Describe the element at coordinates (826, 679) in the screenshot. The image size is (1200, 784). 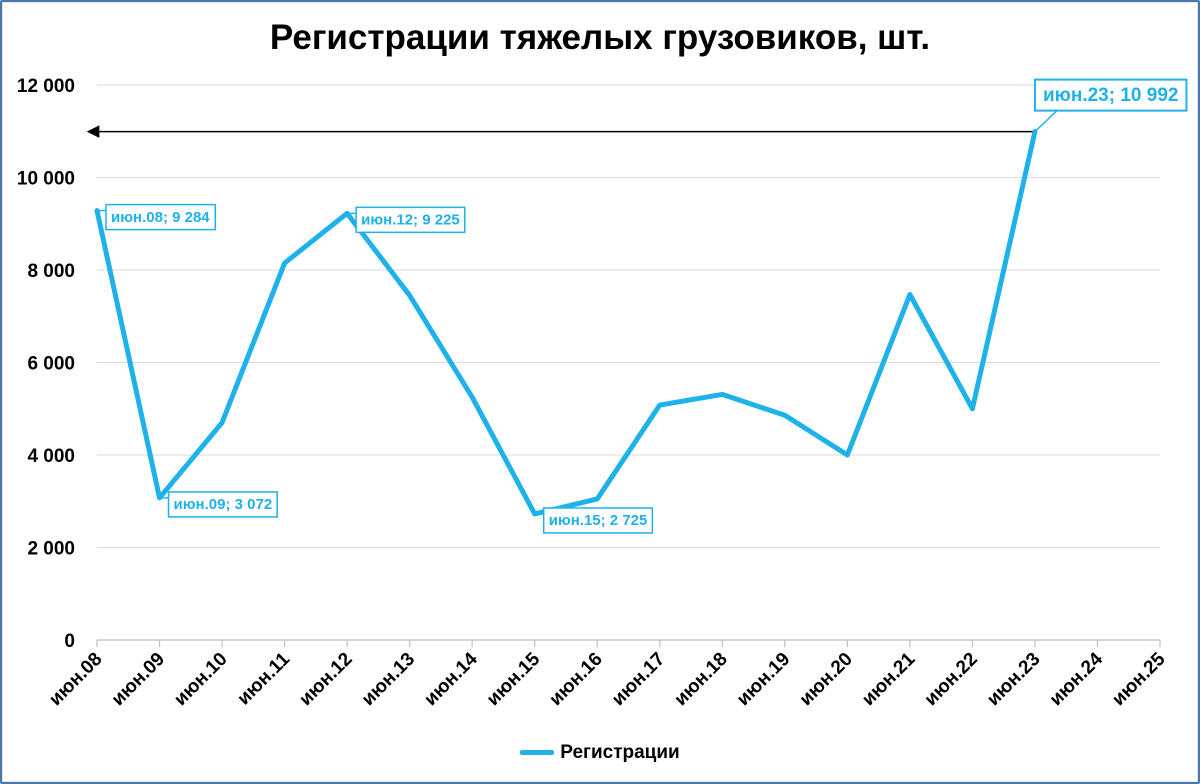
I see `x-tick-label: июн.20` at that location.